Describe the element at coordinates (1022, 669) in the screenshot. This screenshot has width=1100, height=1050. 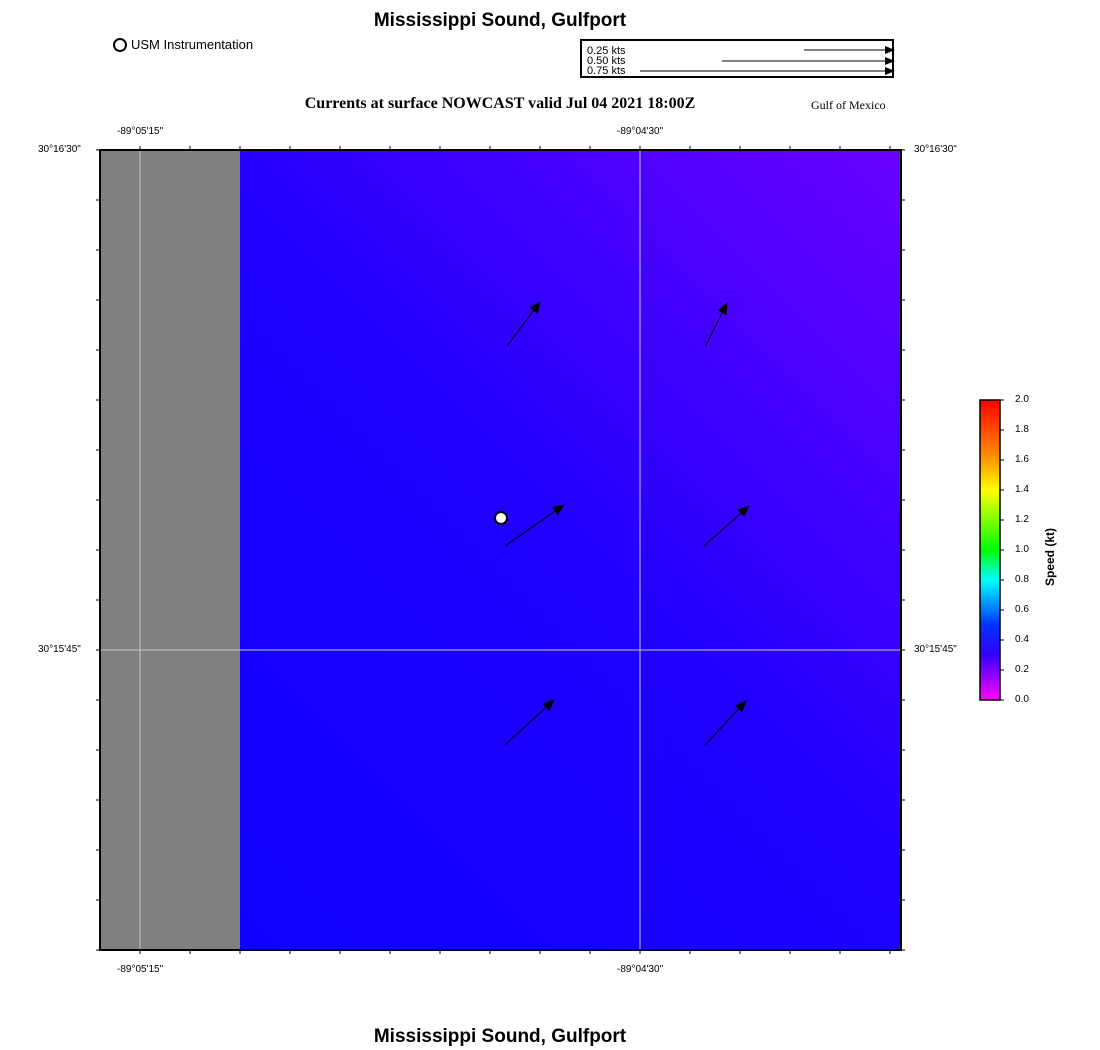
I see `colorbar-tick-0.2: 0.2` at that location.